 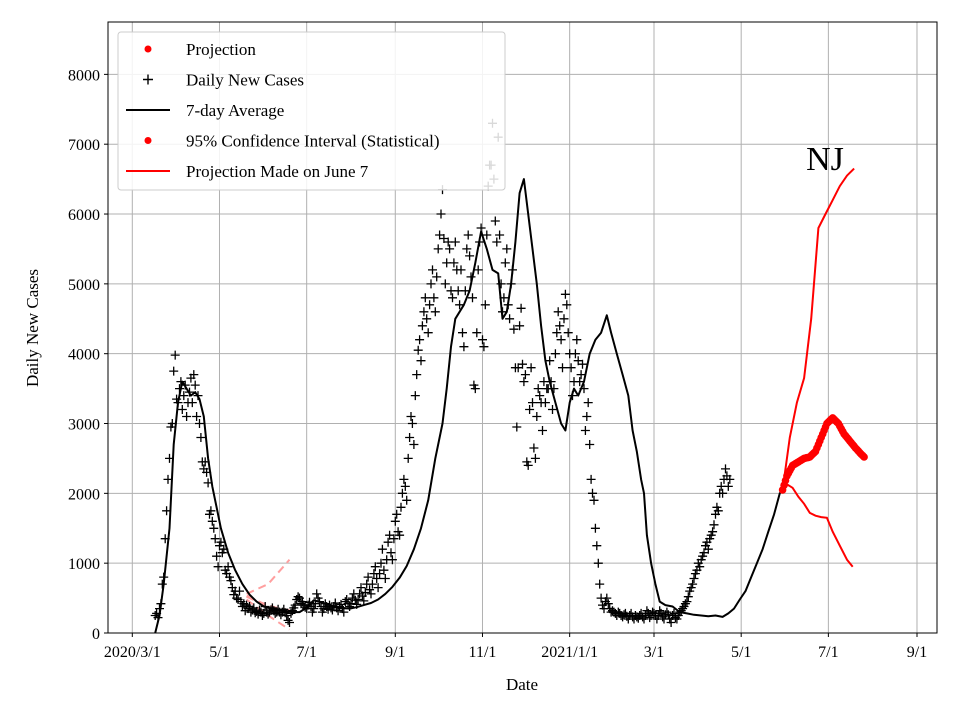 I want to click on legend-label: 7-day Average, so click(x=235, y=110).